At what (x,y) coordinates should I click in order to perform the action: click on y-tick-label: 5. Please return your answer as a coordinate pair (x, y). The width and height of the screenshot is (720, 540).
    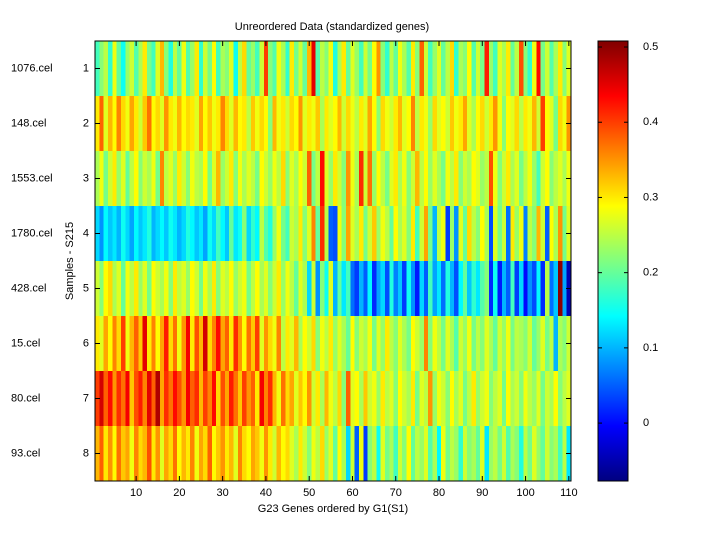
    Looking at the image, I should click on (86, 288).